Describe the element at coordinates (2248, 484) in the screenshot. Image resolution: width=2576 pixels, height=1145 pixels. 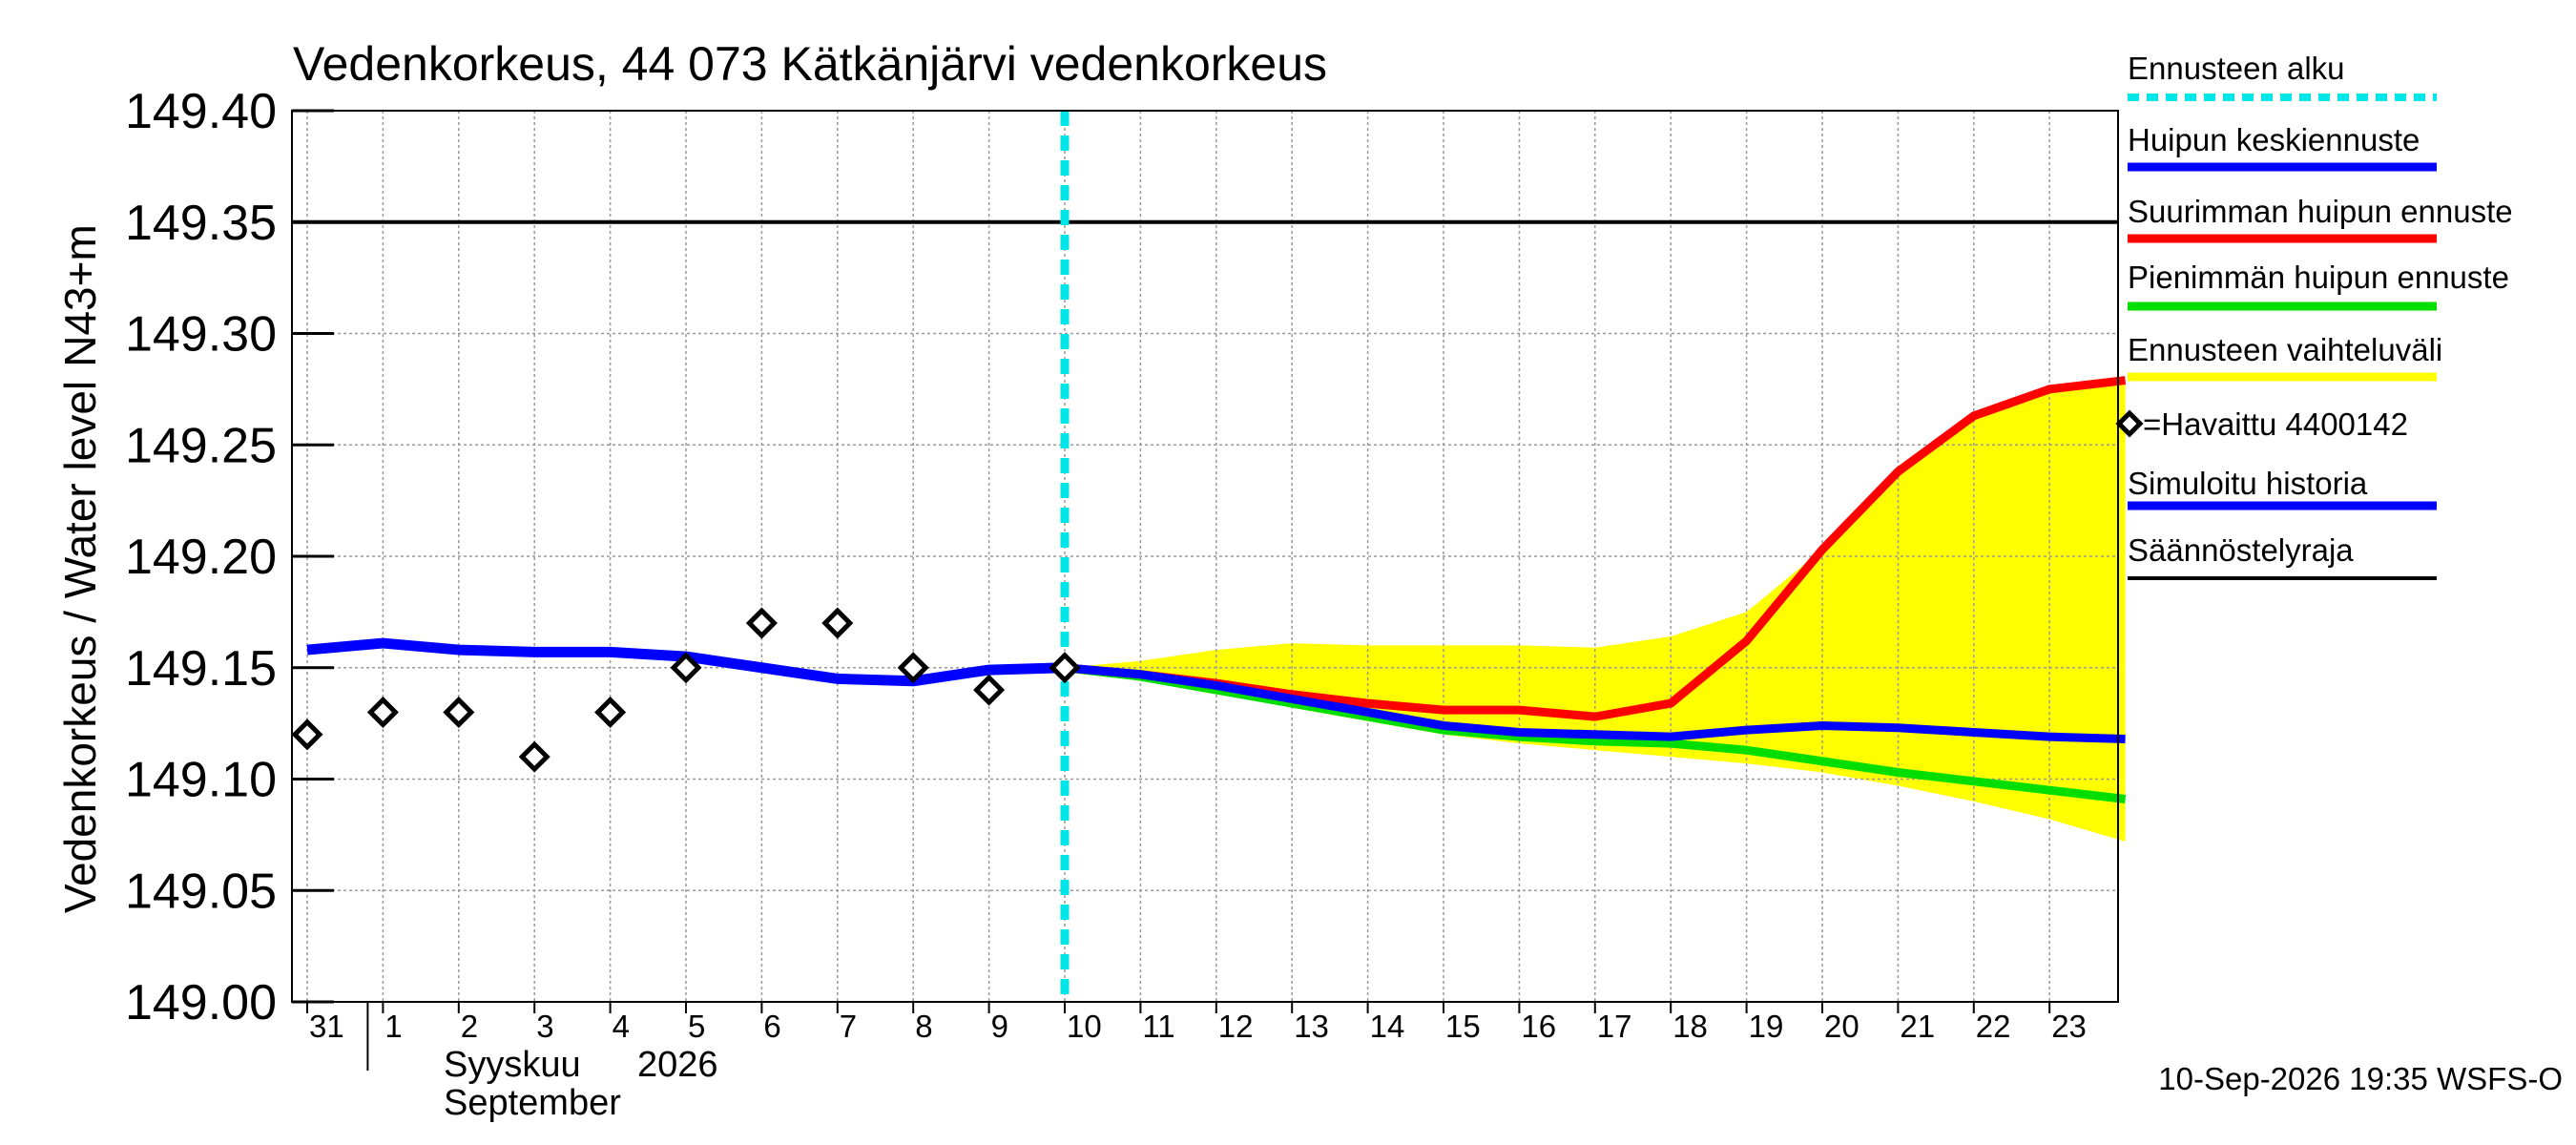
I see `legend-label: Simuloitu historia` at that location.